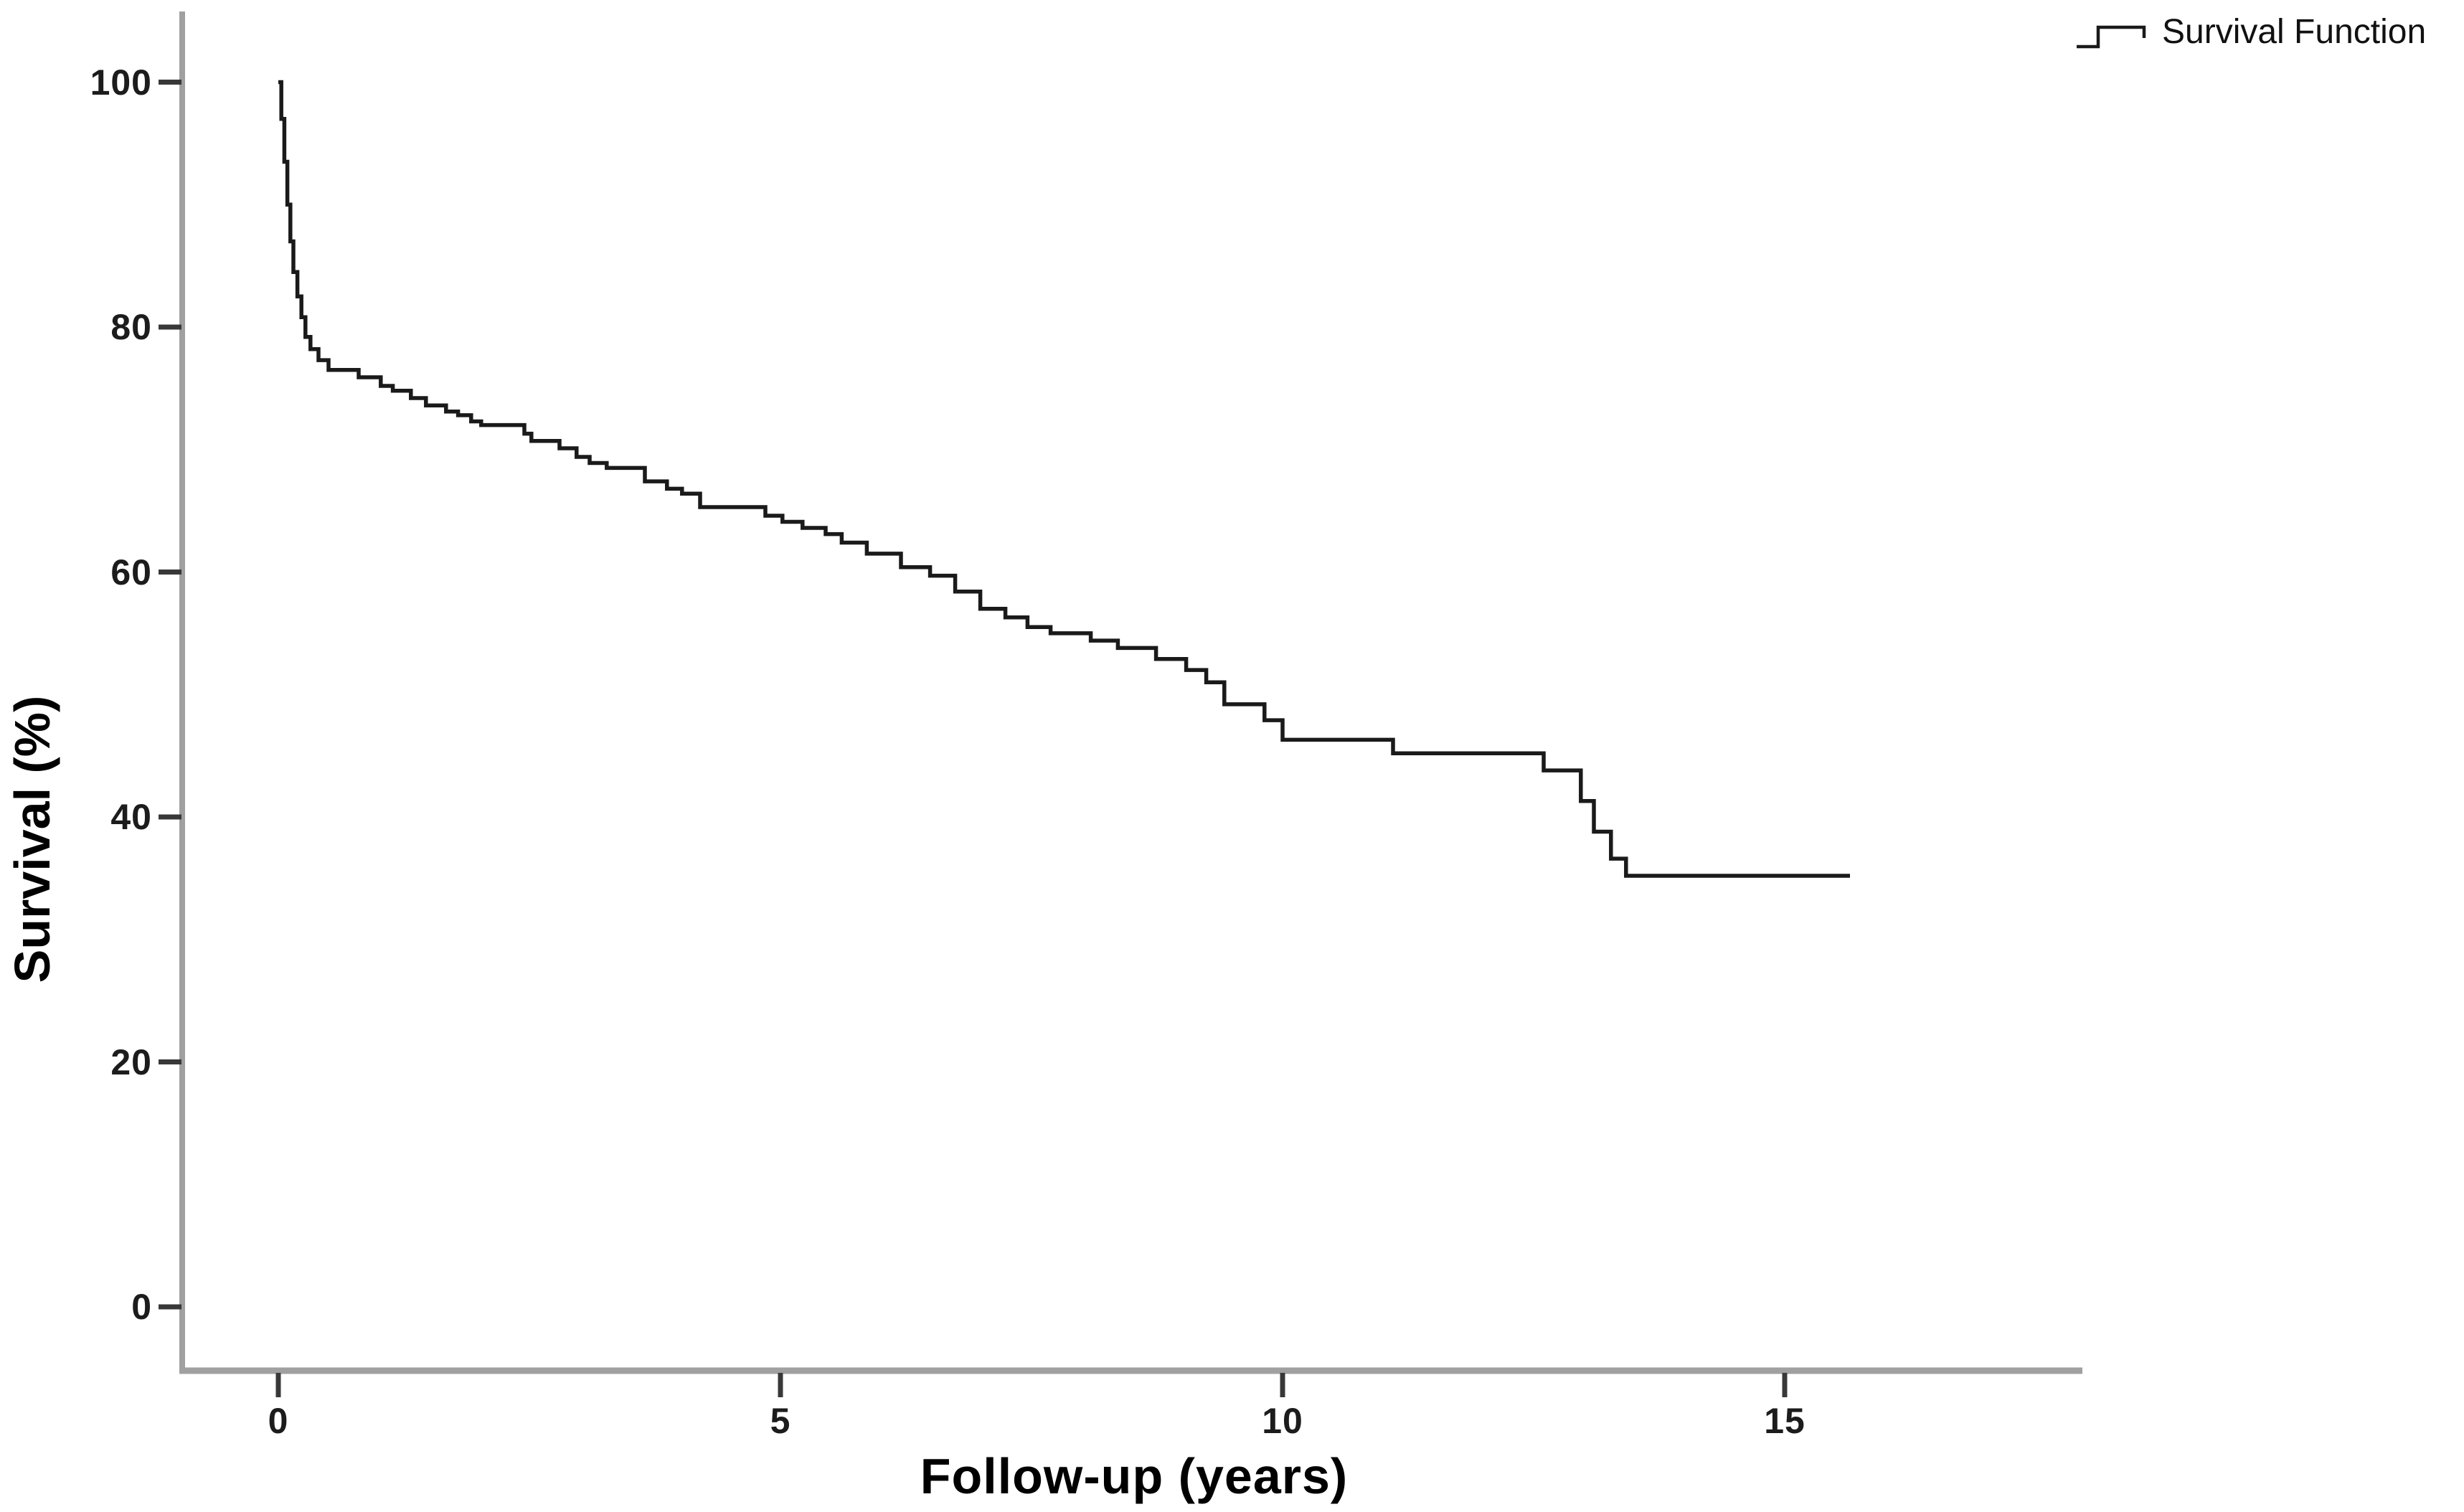 The height and width of the screenshot is (1512, 2464). Describe the element at coordinates (141, 1307) in the screenshot. I see `y-tick-label: 0` at that location.